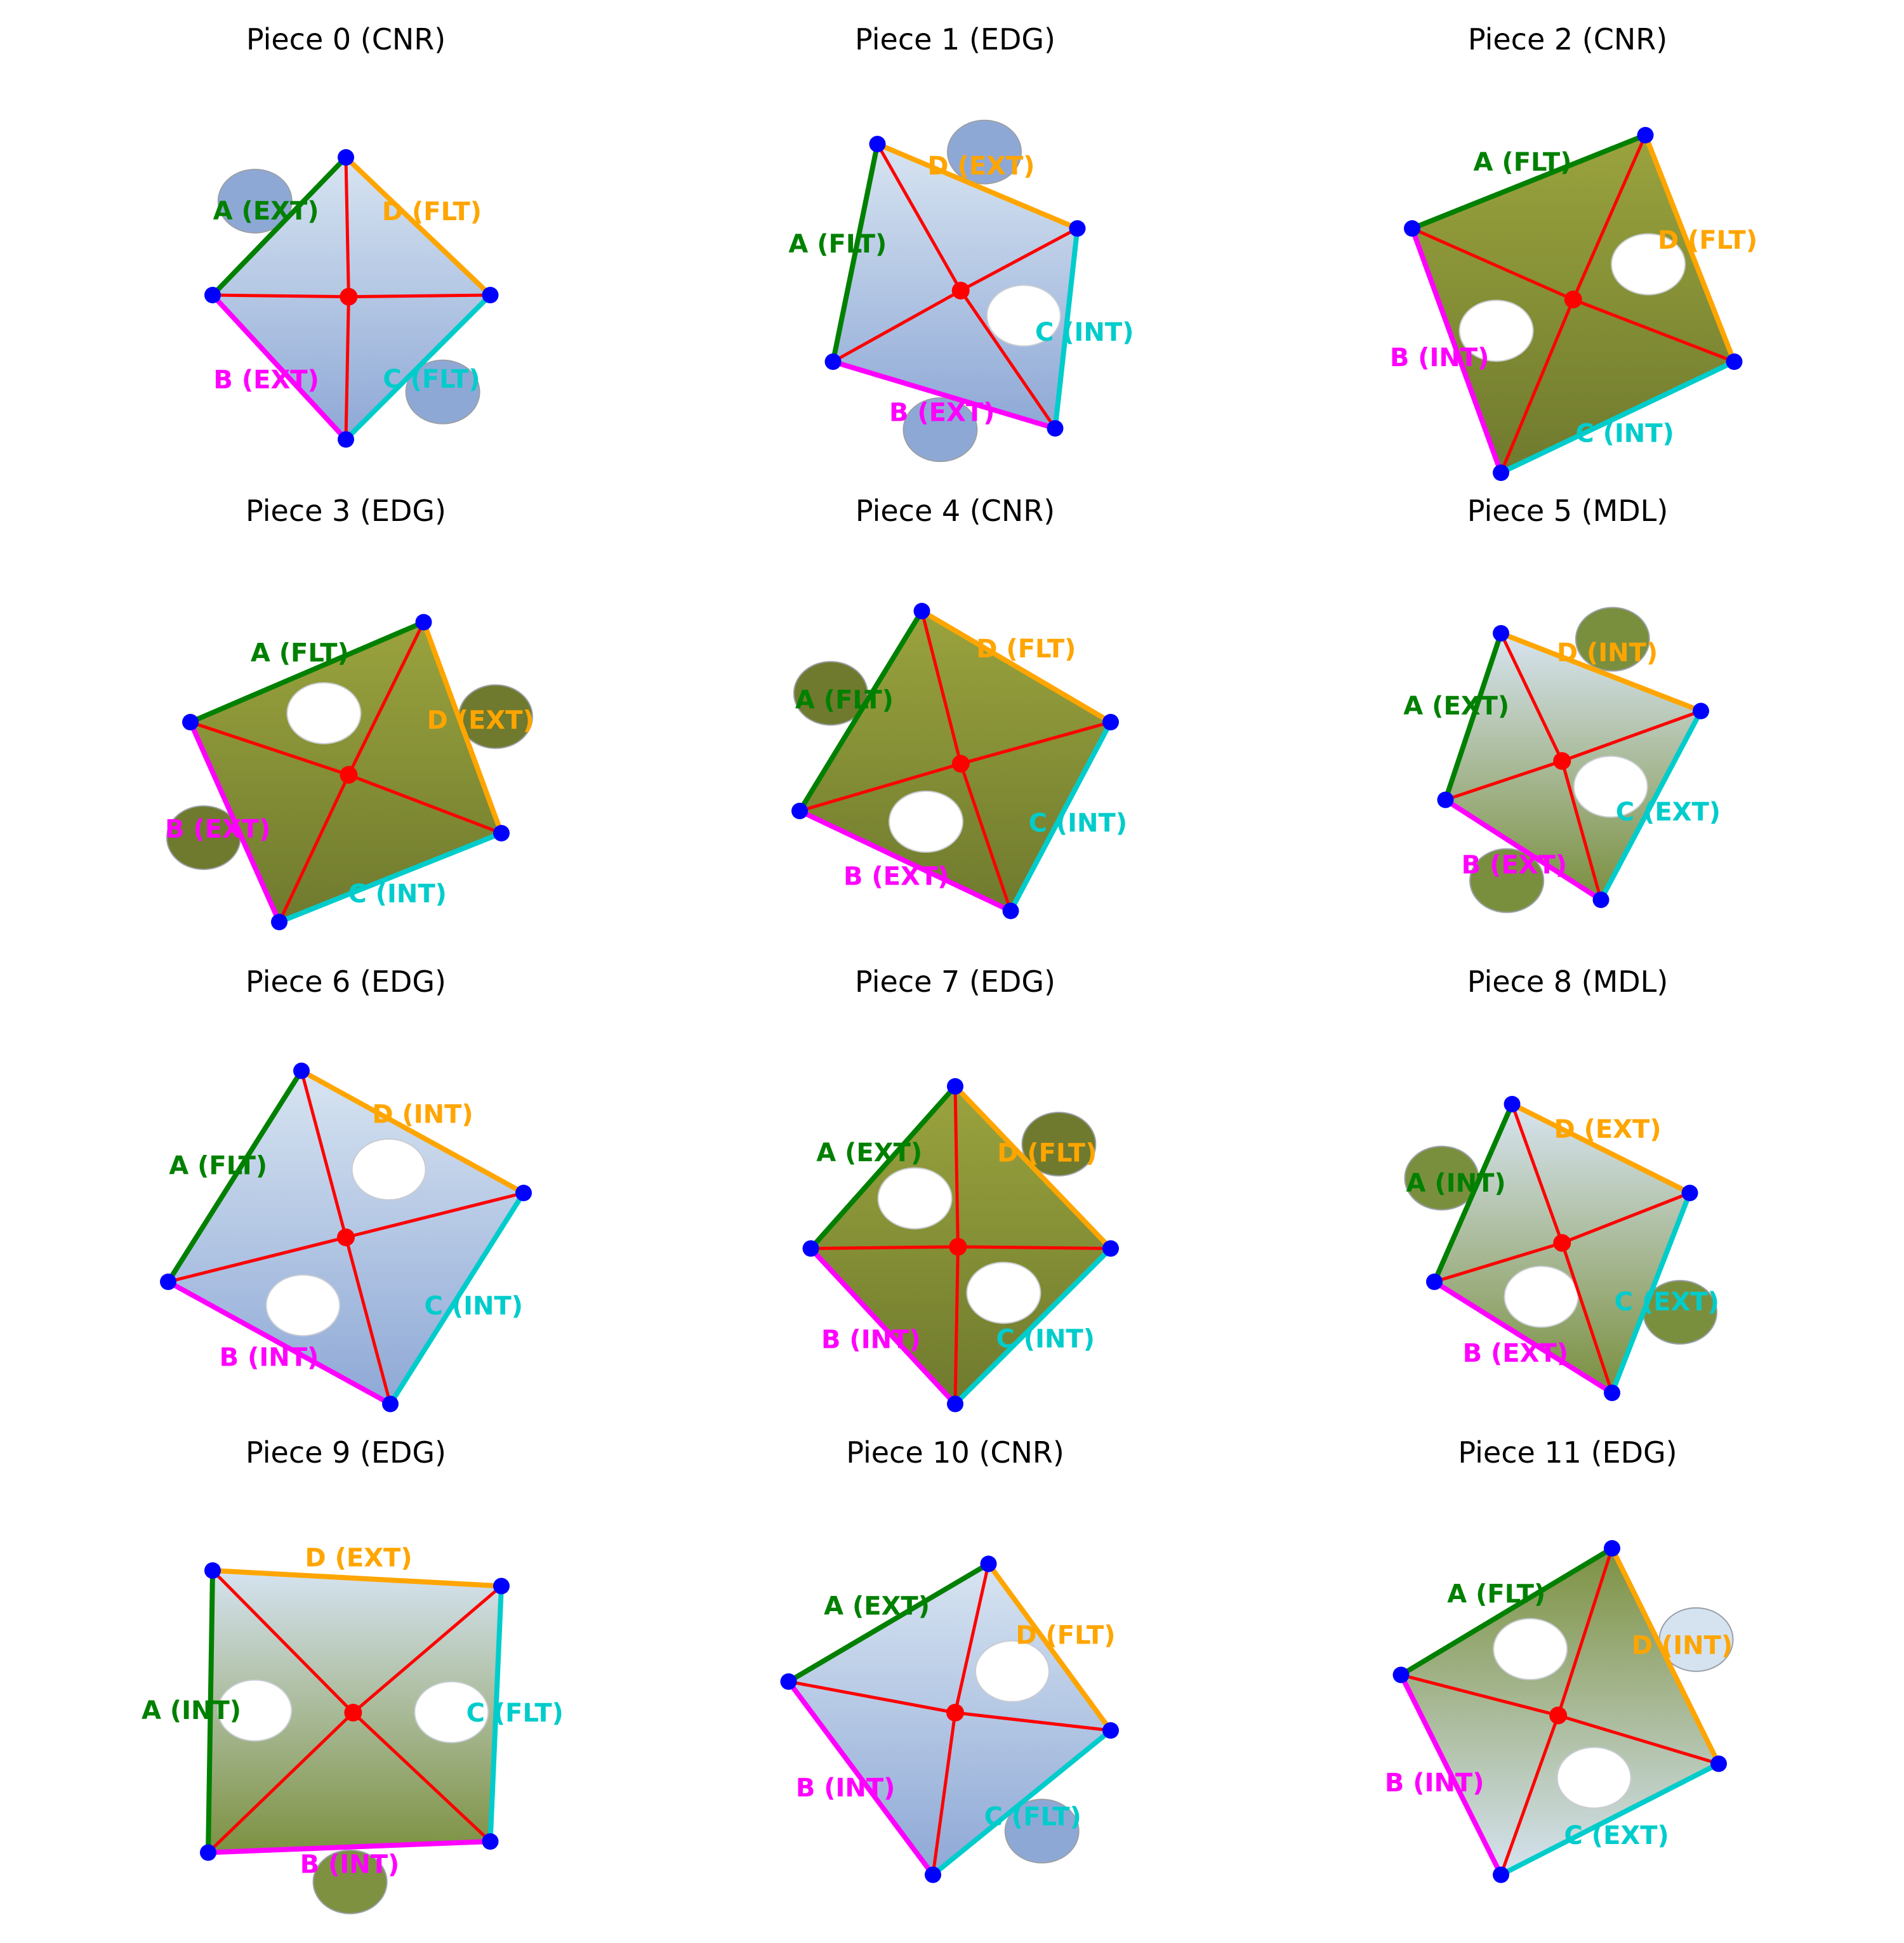 This screenshot has width=1904, height=1943. I want to click on piece-title: Piece 6 (EDG), so click(346, 982).